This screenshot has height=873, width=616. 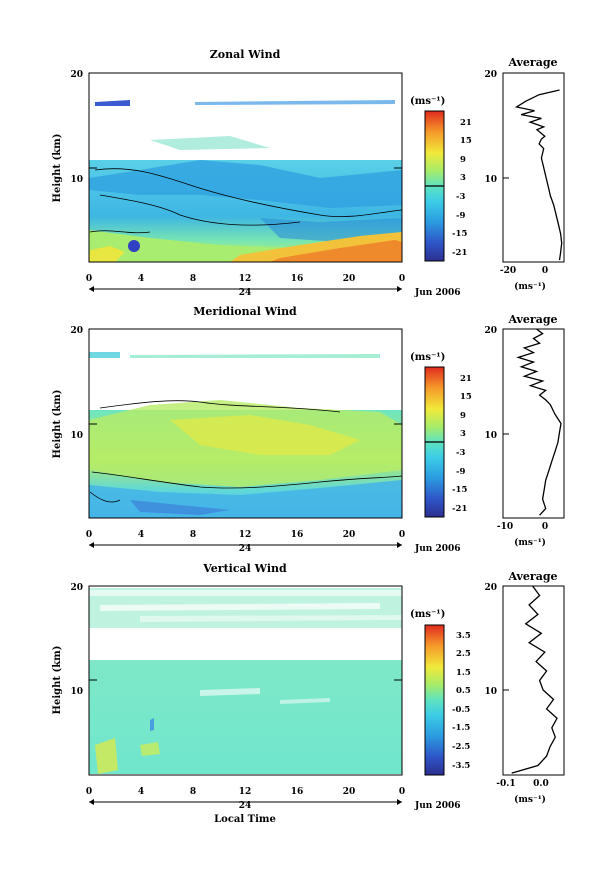 What do you see at coordinates (463, 691) in the screenshot?
I see `colorbar-tick: 0.5` at bounding box center [463, 691].